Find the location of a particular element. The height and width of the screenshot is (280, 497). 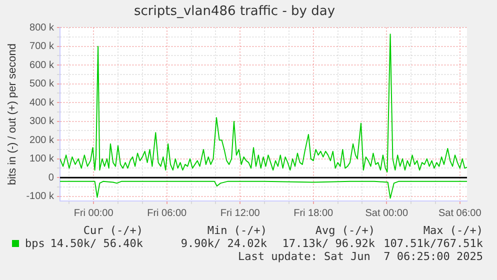

y-tick-label: 500 k is located at coordinates (42, 84).